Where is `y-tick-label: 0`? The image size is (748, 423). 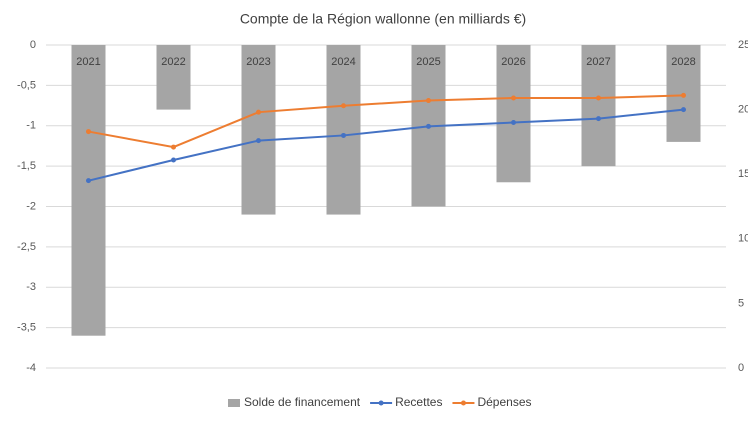
y-tick-label: 0 is located at coordinates (33, 45).